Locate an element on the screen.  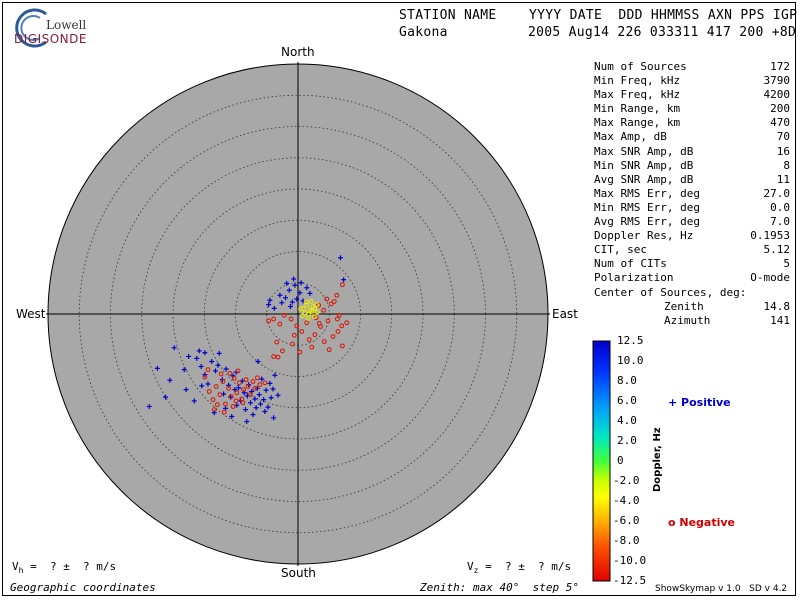
legend-negative: o Negative is located at coordinates (702, 522).